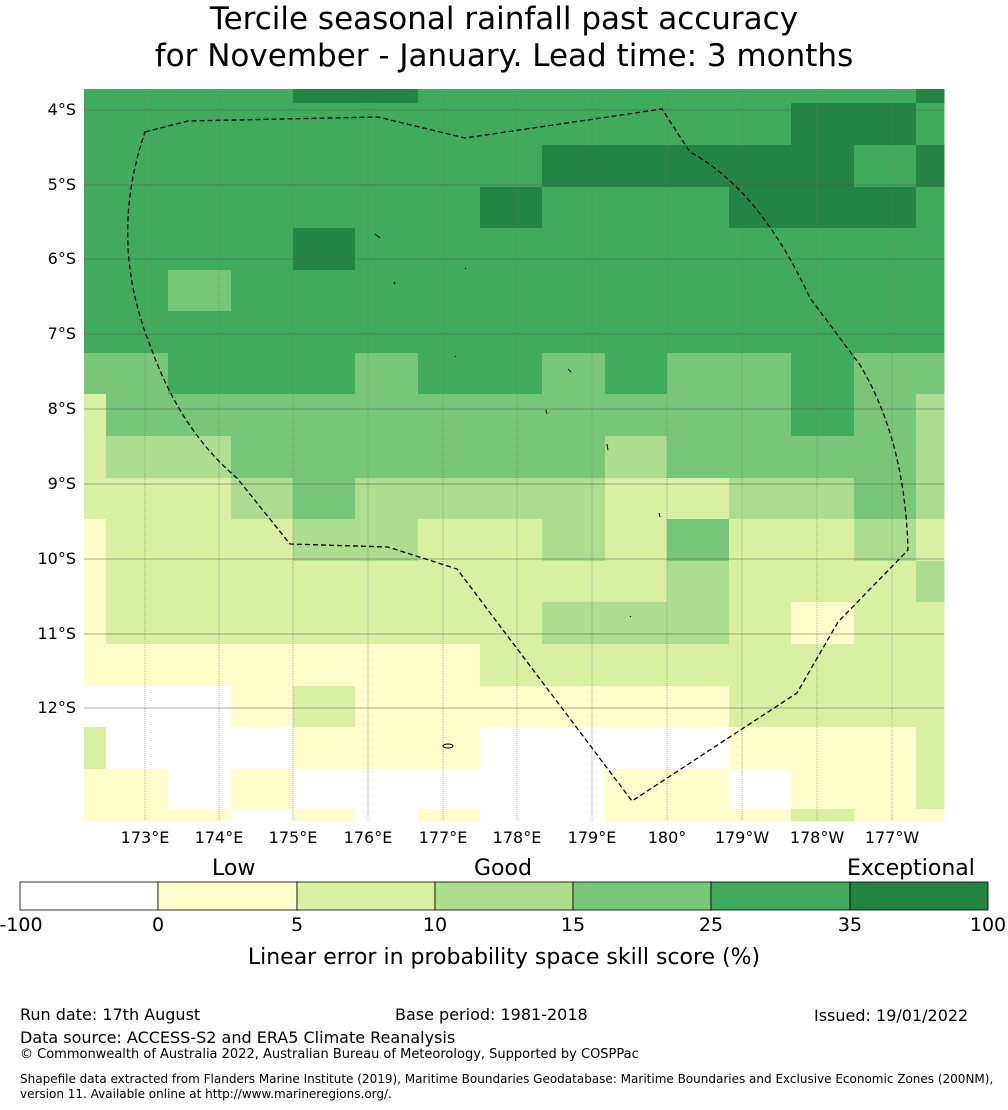 This screenshot has height=1110, width=1008. Describe the element at coordinates (491, 1014) in the screenshot. I see `base-period: Base period: 1981-2018` at that location.